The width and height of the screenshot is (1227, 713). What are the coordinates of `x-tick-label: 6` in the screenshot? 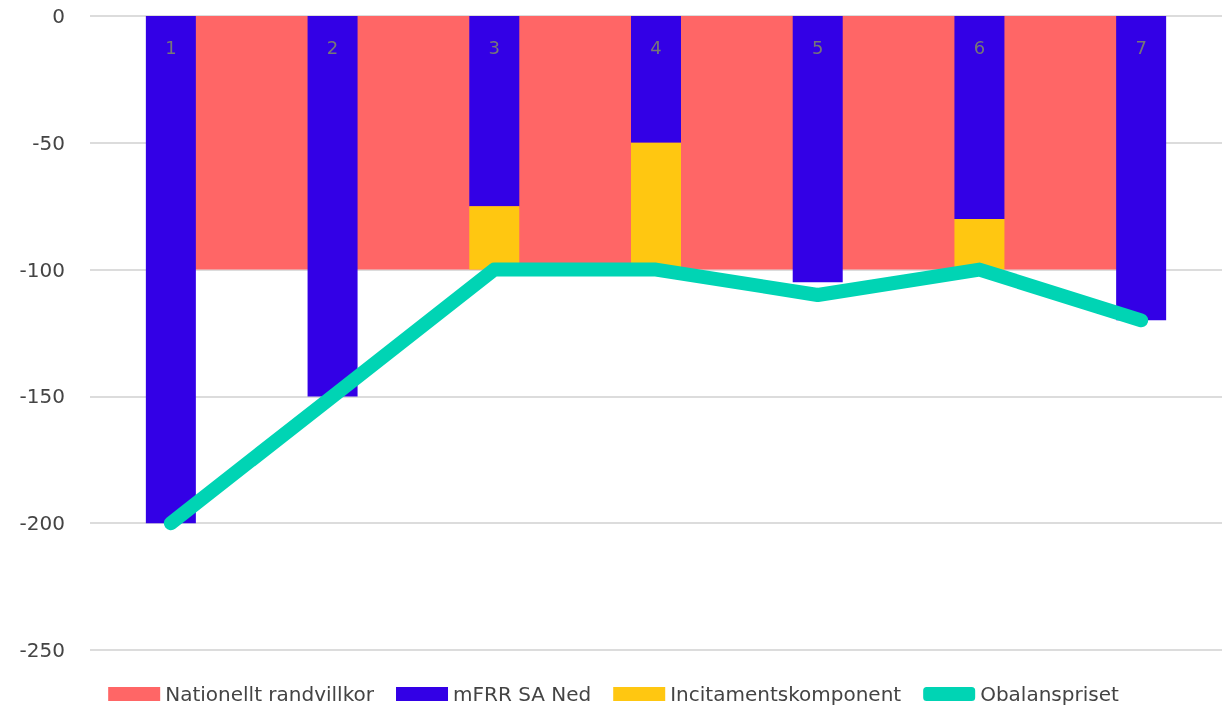 It's located at (979, 47).